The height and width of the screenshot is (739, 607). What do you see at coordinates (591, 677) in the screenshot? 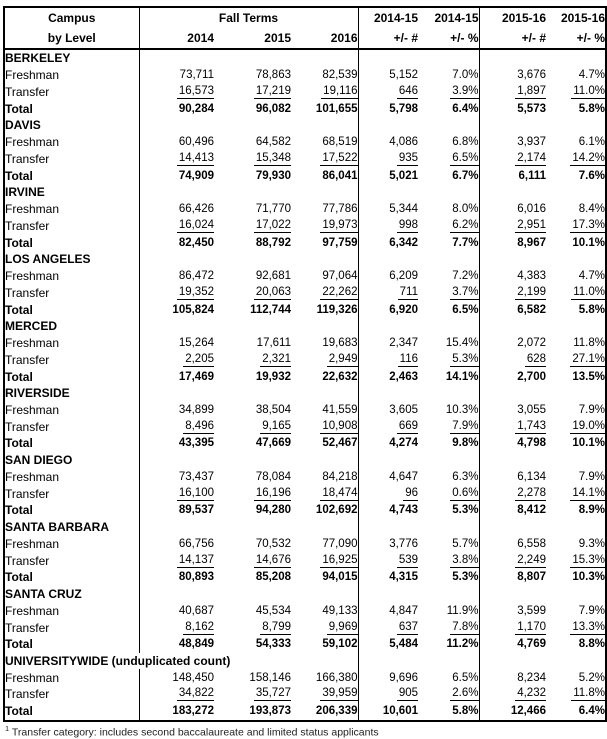
I see `value-cell: 5.2%` at bounding box center [591, 677].